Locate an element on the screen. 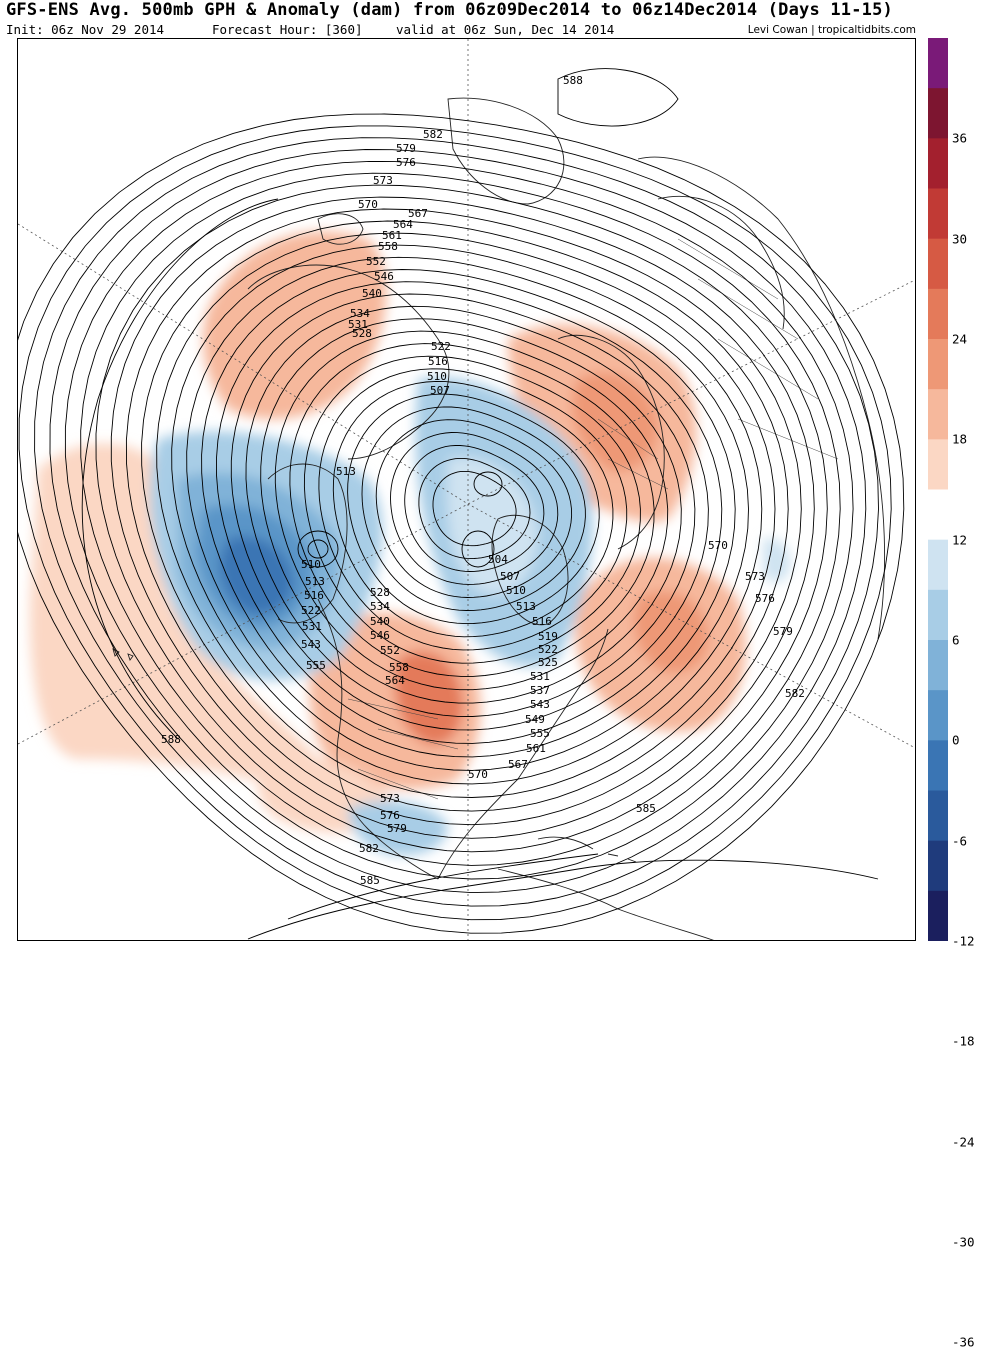 The image size is (996, 1350). contour-label: 555 is located at coordinates (540, 733).